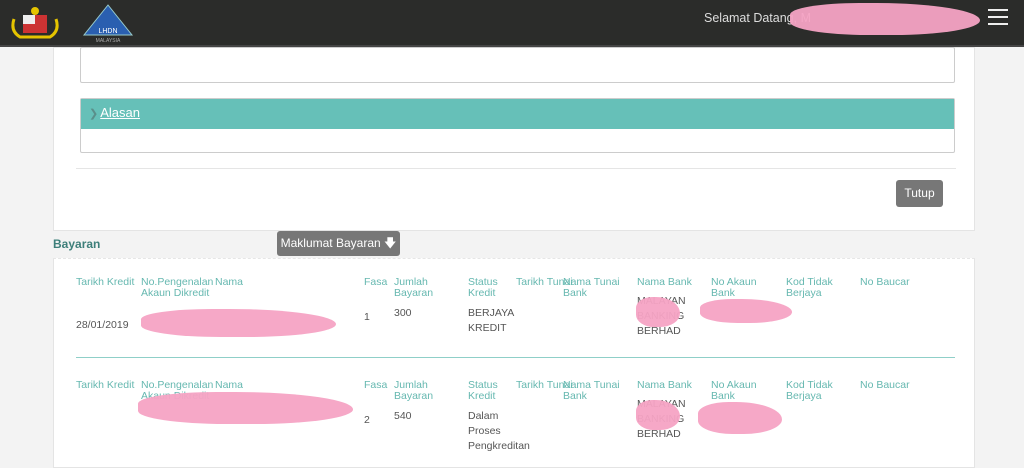  What do you see at coordinates (403, 416) in the screenshot?
I see `cell-jumlah: 540` at bounding box center [403, 416].